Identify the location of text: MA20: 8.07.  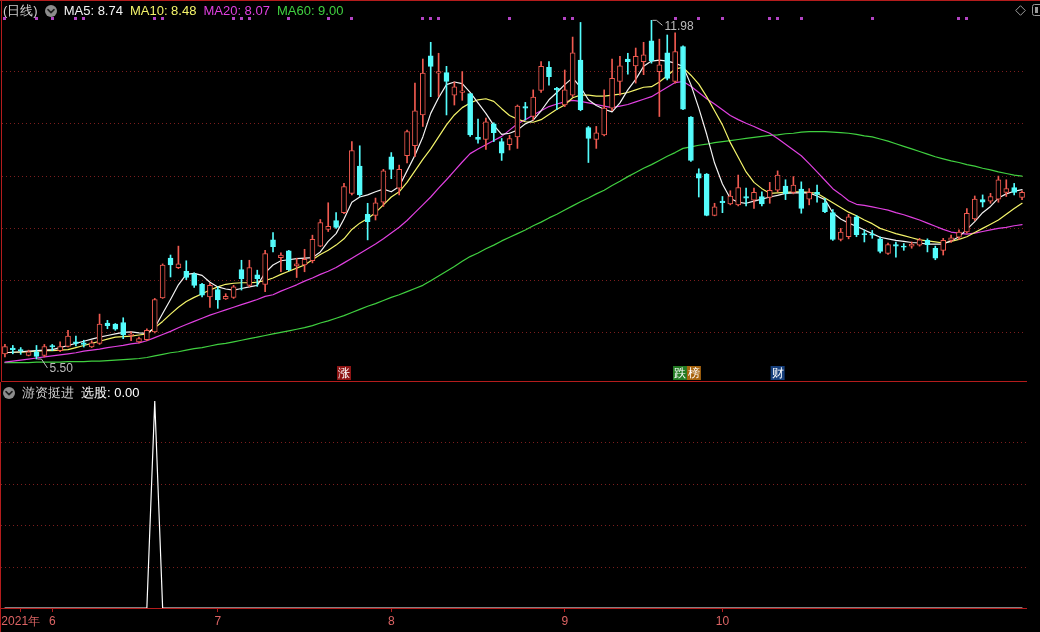
(236, 10).